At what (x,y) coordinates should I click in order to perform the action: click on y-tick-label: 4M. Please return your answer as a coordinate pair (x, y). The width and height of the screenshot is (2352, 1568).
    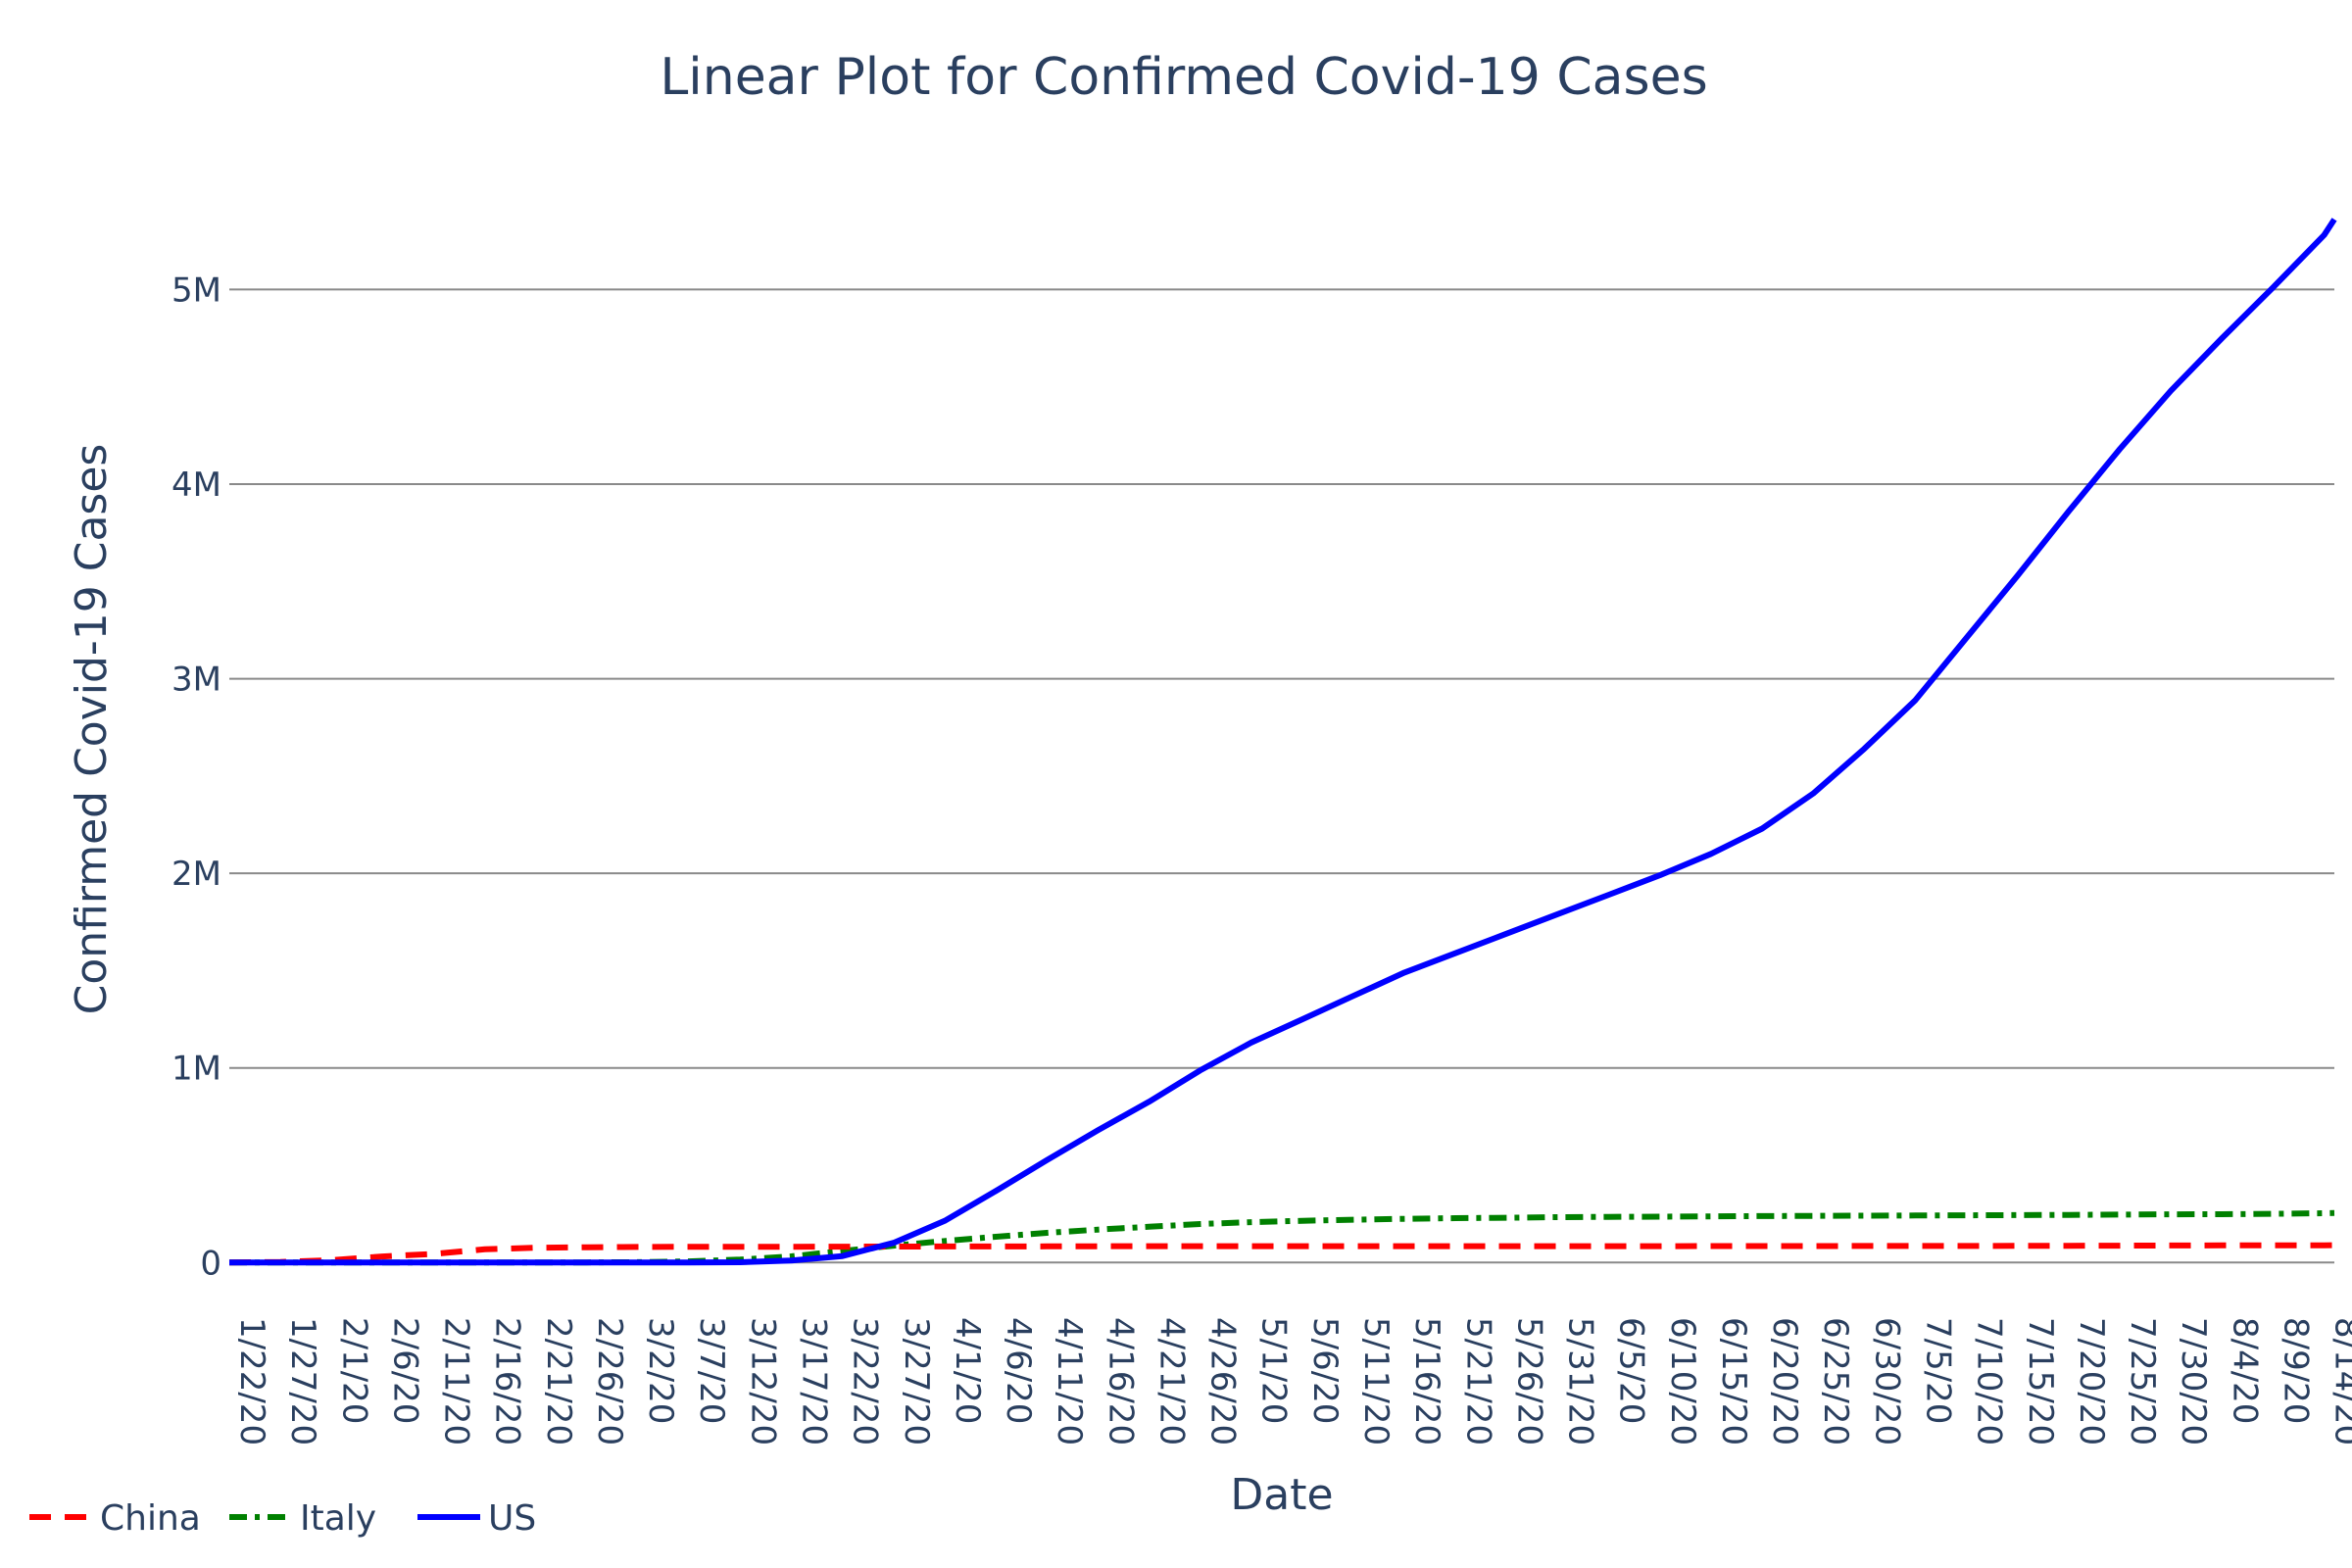
    Looking at the image, I should click on (196, 485).